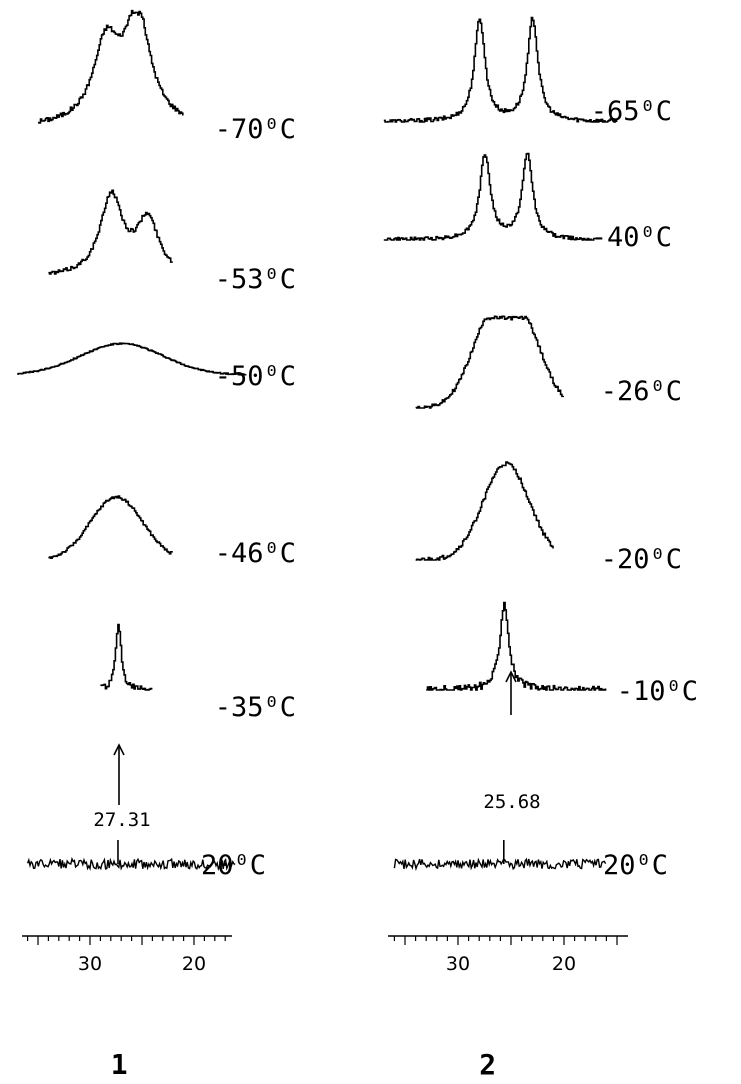 The width and height of the screenshot is (741, 1084). I want to click on temperature-label-3: -50⁰C, so click(255, 376).